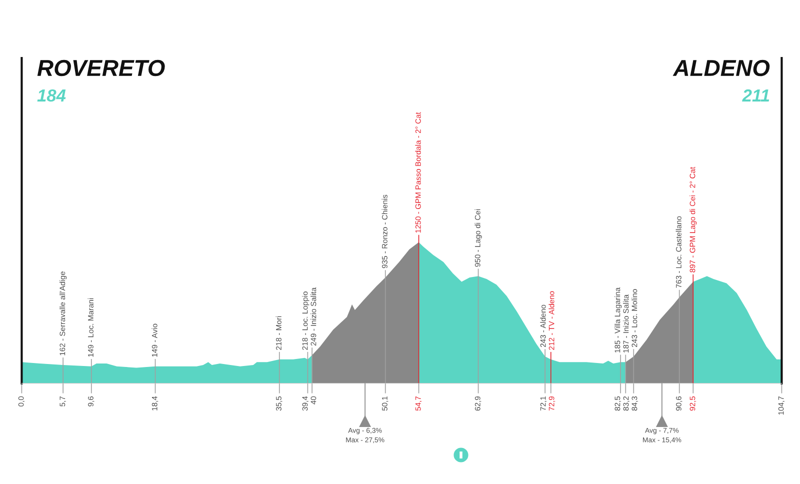 The height and width of the screenshot is (484, 800). Describe the element at coordinates (101, 68) in the screenshot. I see `text: ROVERETO` at that location.